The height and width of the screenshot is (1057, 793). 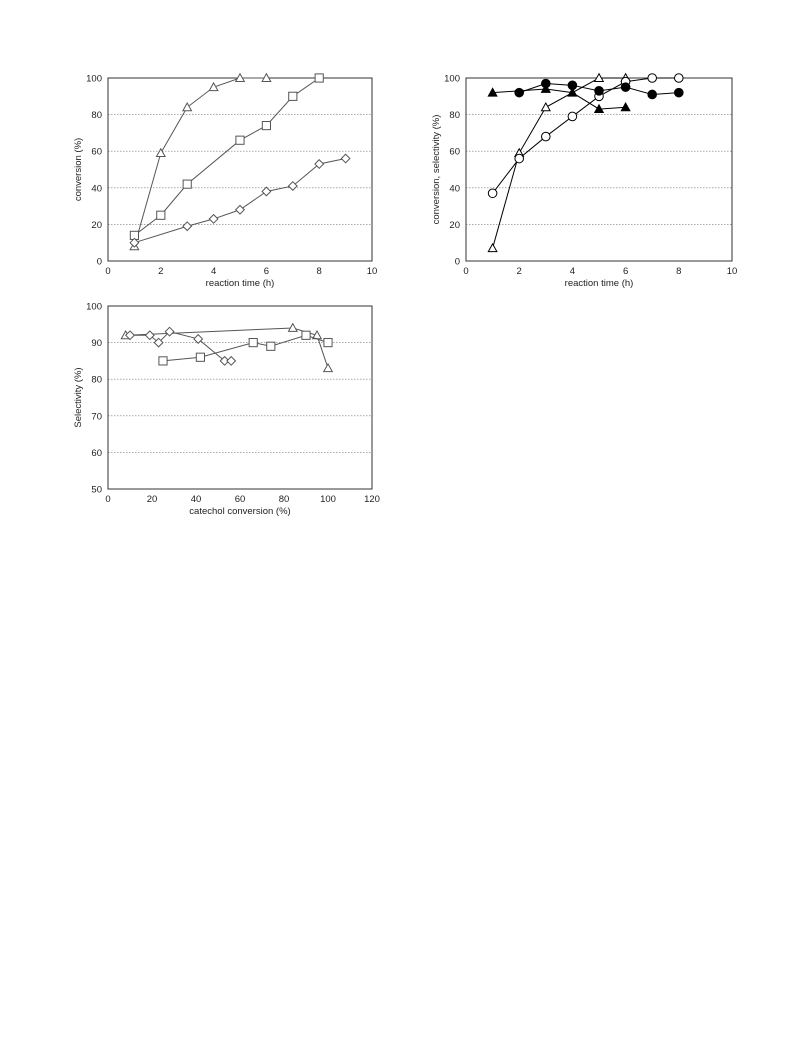 I want to click on plot-frame, so click(x=240, y=169).